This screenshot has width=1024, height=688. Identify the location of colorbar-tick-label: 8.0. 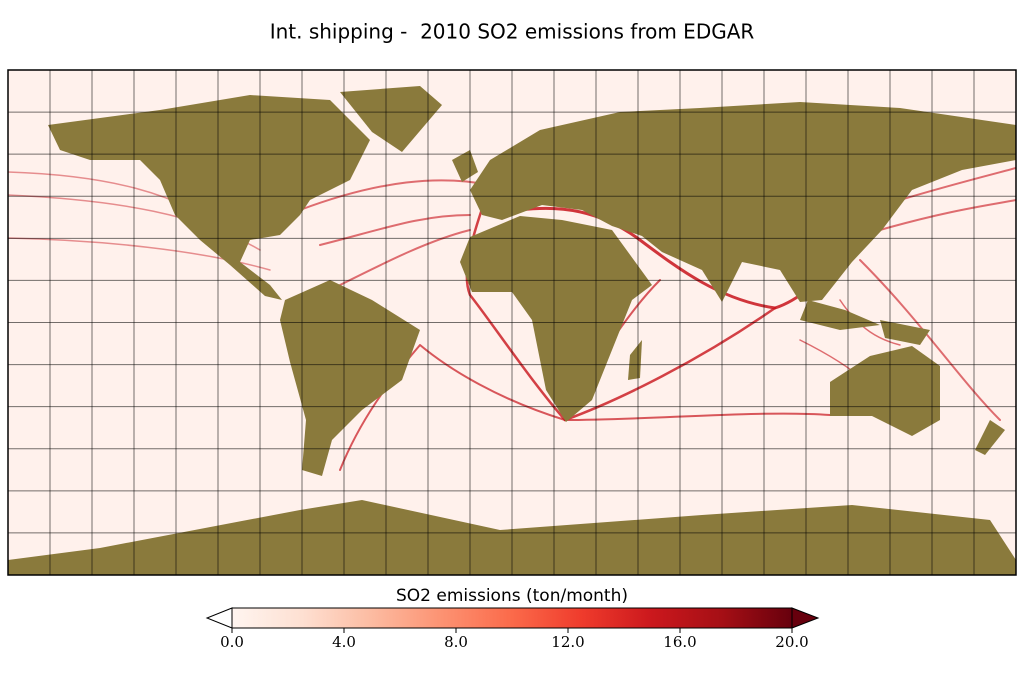
(456, 642).